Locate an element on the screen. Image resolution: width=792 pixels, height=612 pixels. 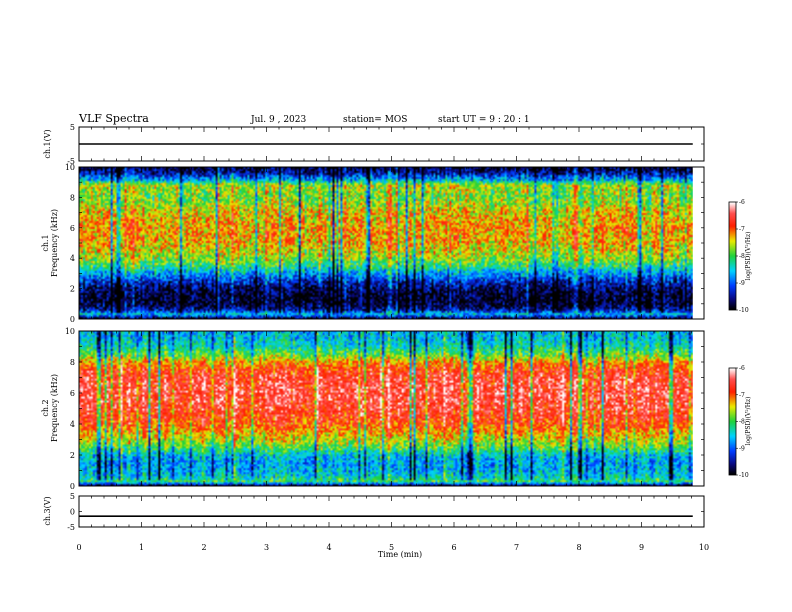
ch1-spectrogram-ylabel-freq: Frequency (kHz) is located at coordinates (54, 243).